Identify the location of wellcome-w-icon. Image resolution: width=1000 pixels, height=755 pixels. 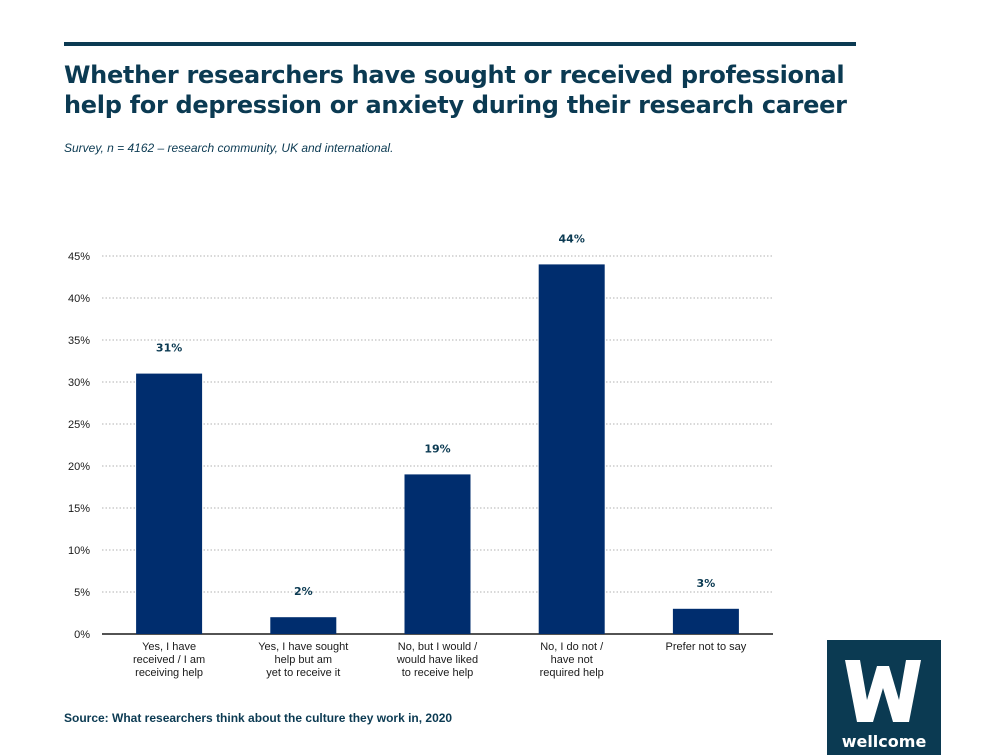
(883, 691).